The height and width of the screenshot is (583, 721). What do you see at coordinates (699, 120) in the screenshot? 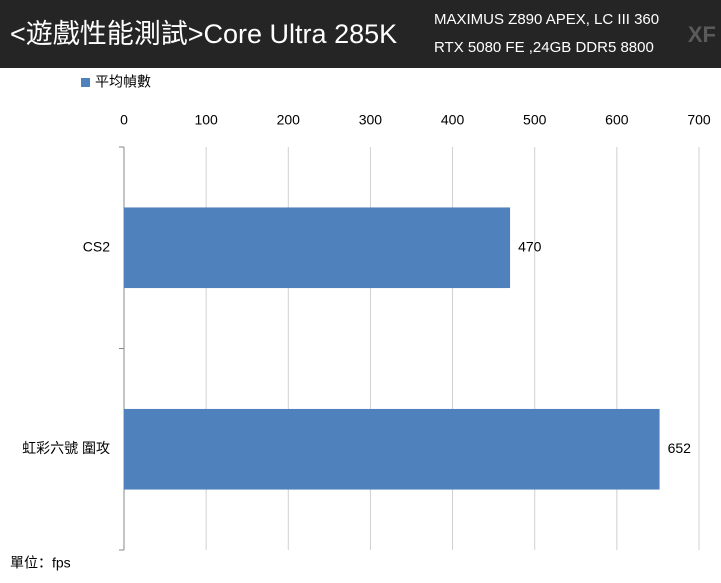
I see `x-tick-label: 700` at bounding box center [699, 120].